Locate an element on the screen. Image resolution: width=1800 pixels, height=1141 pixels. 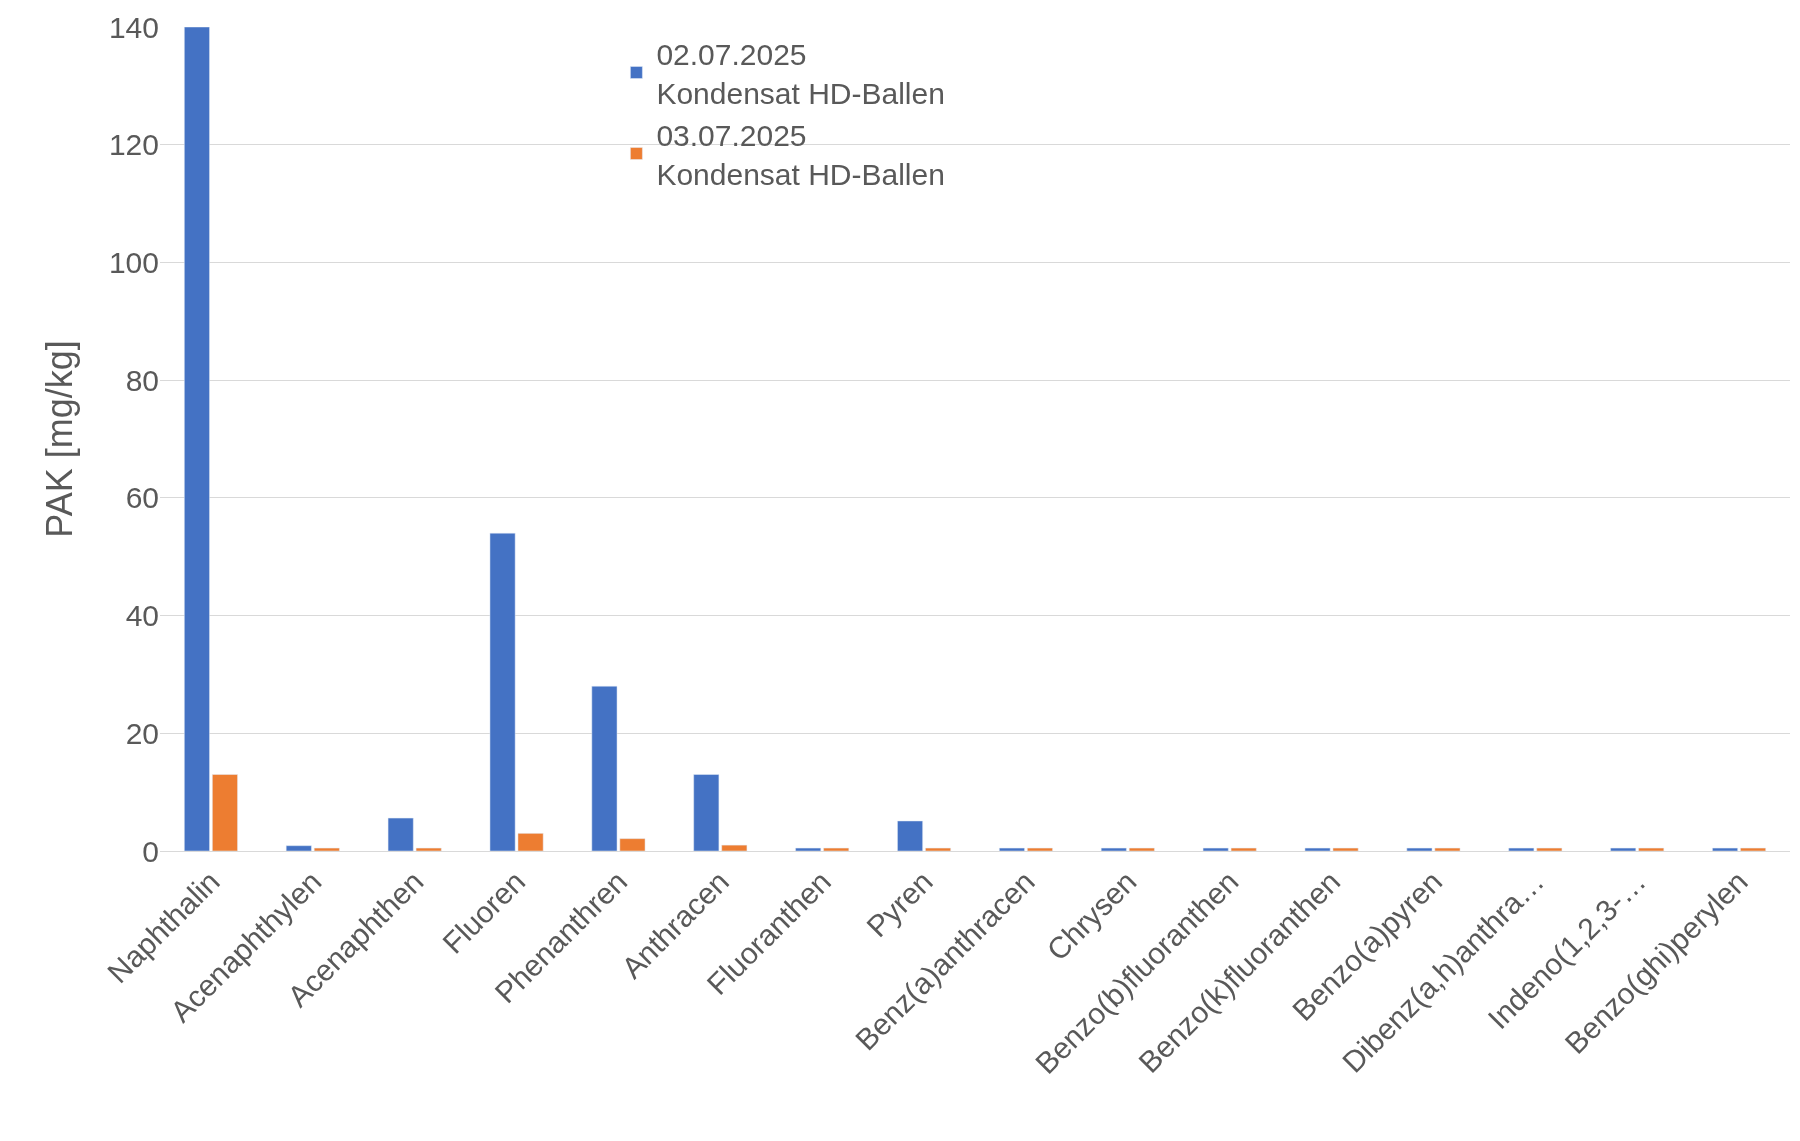
y-tick-label: 0 is located at coordinates (150, 851).